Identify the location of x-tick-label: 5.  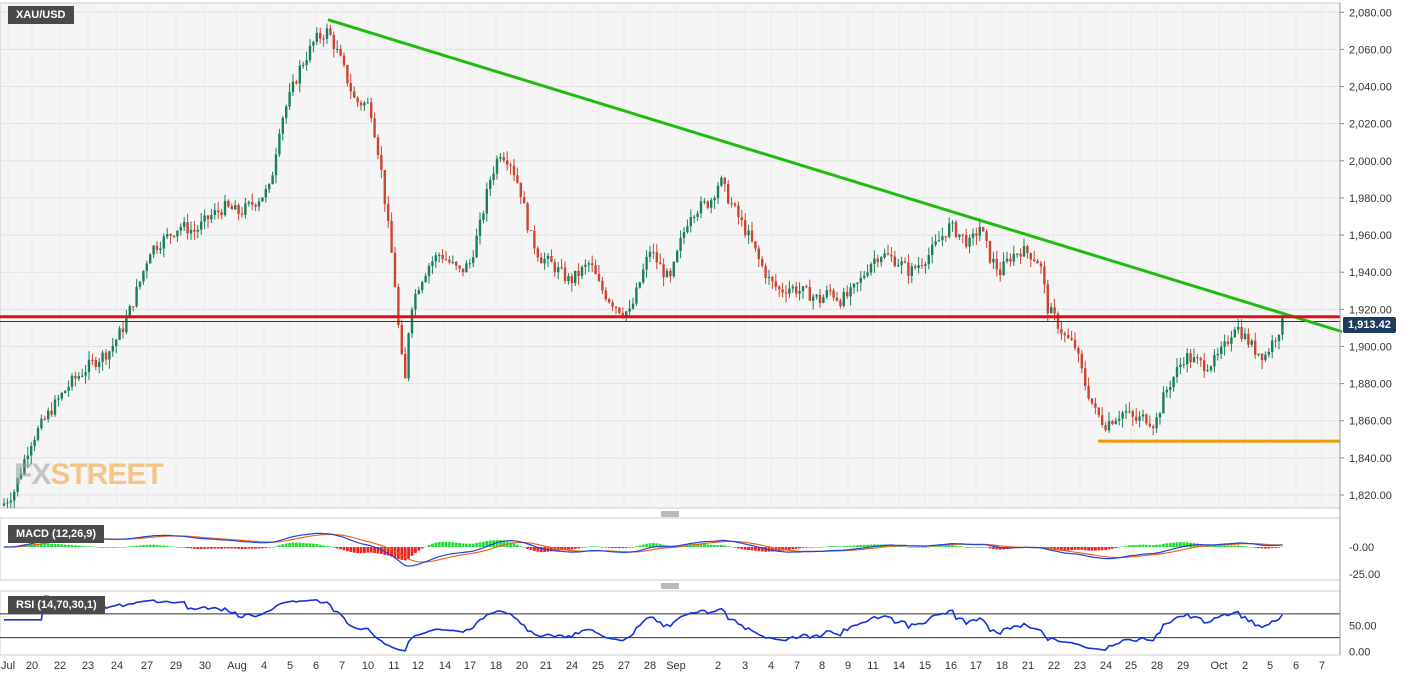
(290, 666).